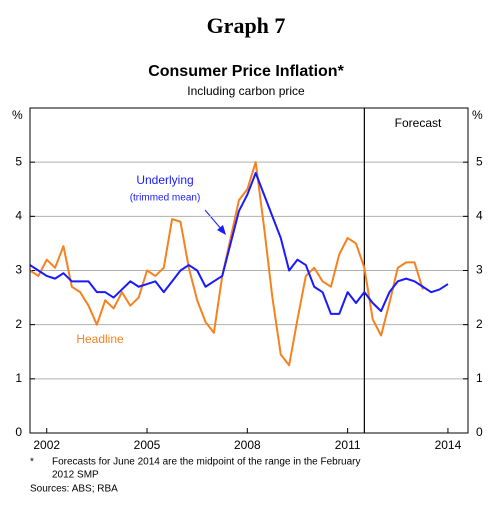 The image size is (493, 506). I want to click on y-unit-left: %, so click(17, 115).